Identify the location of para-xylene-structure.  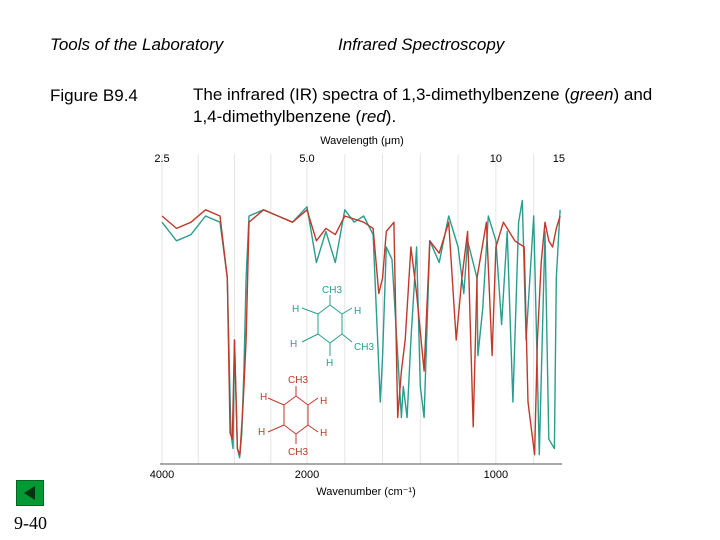
(293, 415).